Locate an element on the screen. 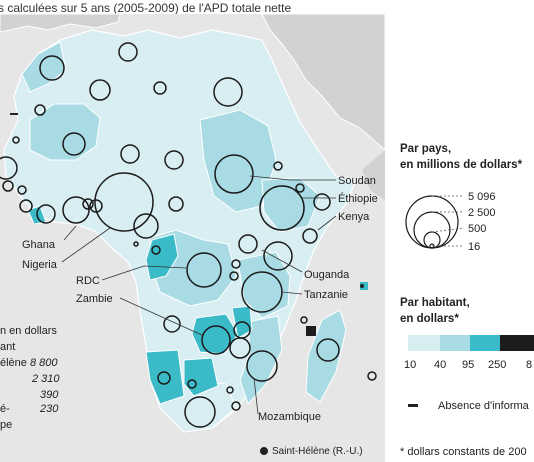  aid-circle-sao-tome is located at coordinates (136, 244).